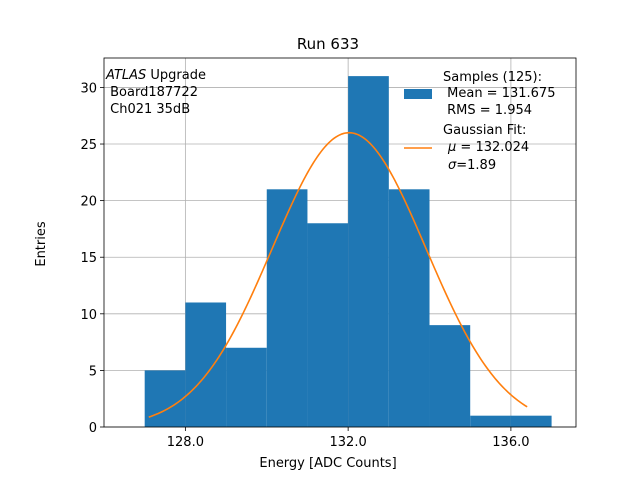 This screenshot has width=640, height=480. Describe the element at coordinates (327, 463) in the screenshot. I see `x-axis-label: Energy [ADC Counts]` at that location.